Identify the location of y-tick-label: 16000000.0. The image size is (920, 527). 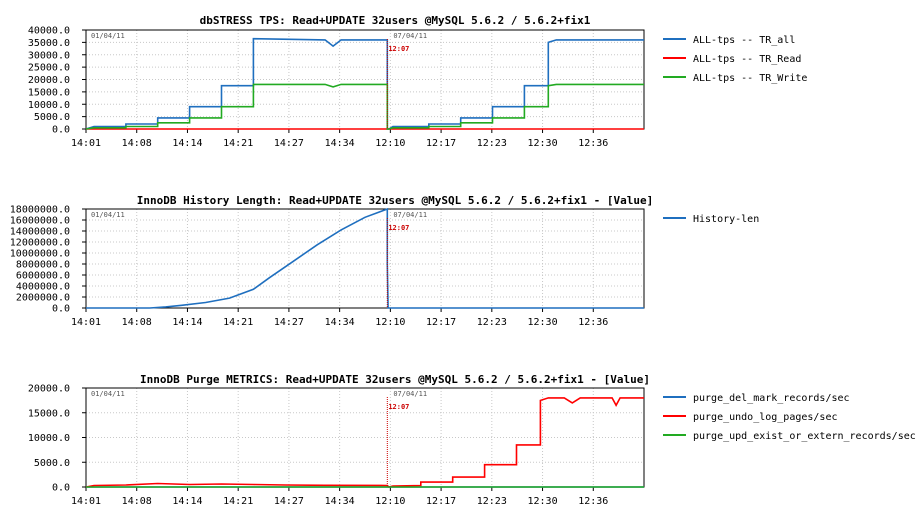
(40, 221).